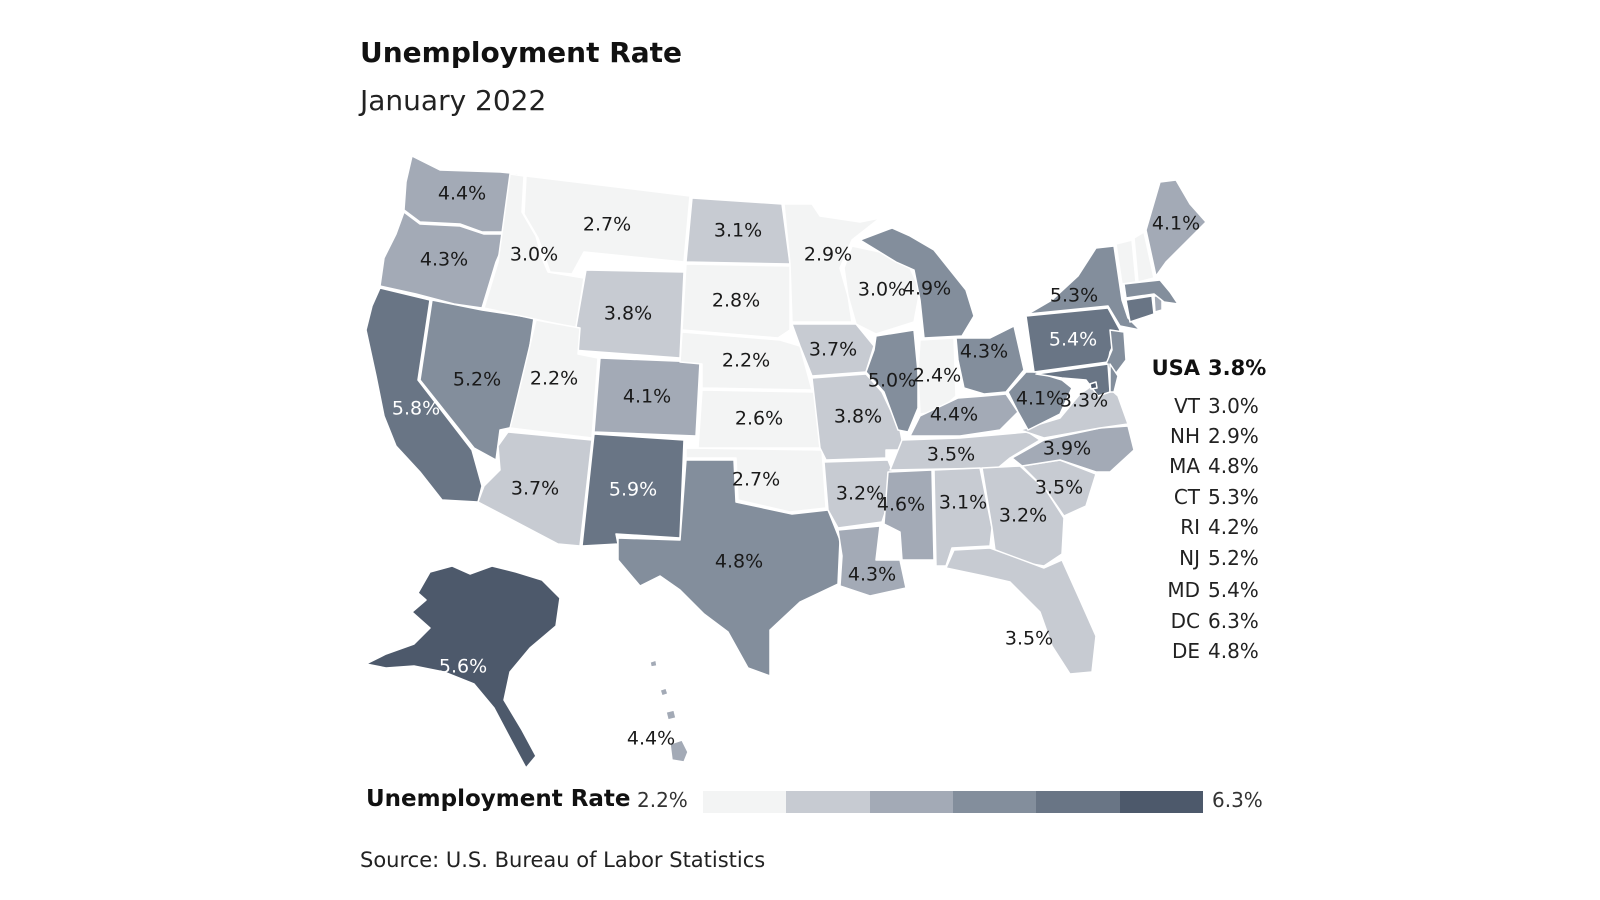 The image size is (1600, 900). I want to click on state-label-HI: 4.4%, so click(651, 739).